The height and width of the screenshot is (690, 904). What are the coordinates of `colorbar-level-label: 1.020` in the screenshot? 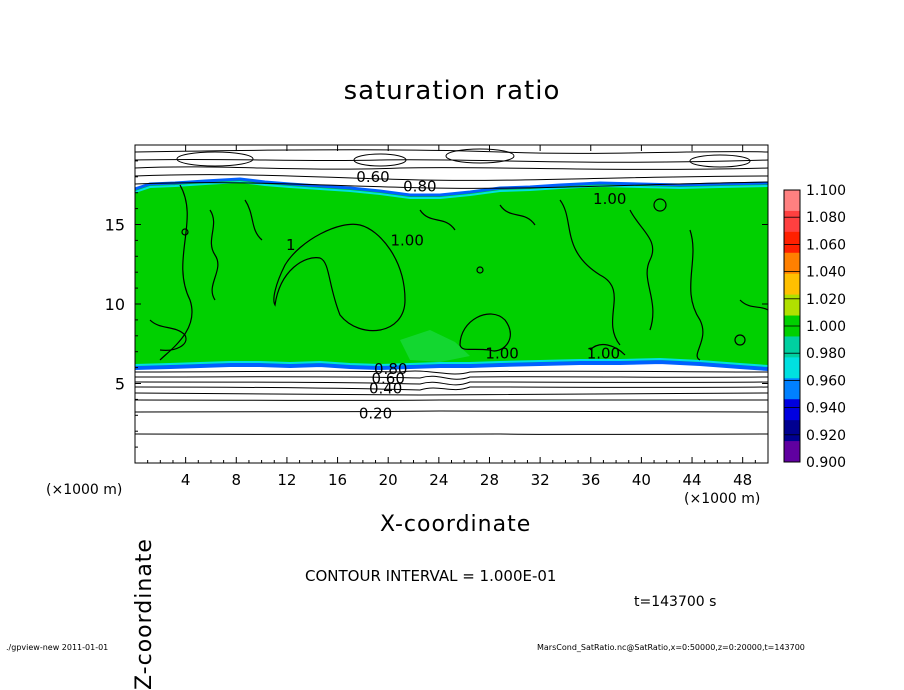 It's located at (826, 300).